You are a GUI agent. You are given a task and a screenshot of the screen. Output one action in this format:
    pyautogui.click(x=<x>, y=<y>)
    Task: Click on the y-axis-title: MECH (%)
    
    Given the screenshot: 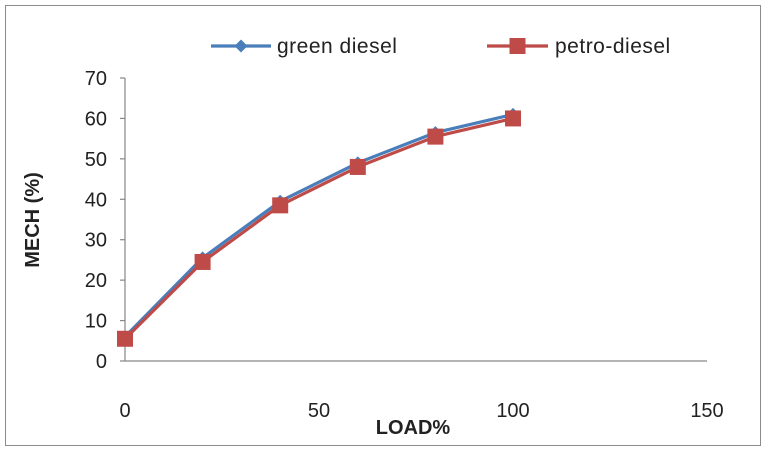 What is the action you would take?
    pyautogui.click(x=33, y=220)
    